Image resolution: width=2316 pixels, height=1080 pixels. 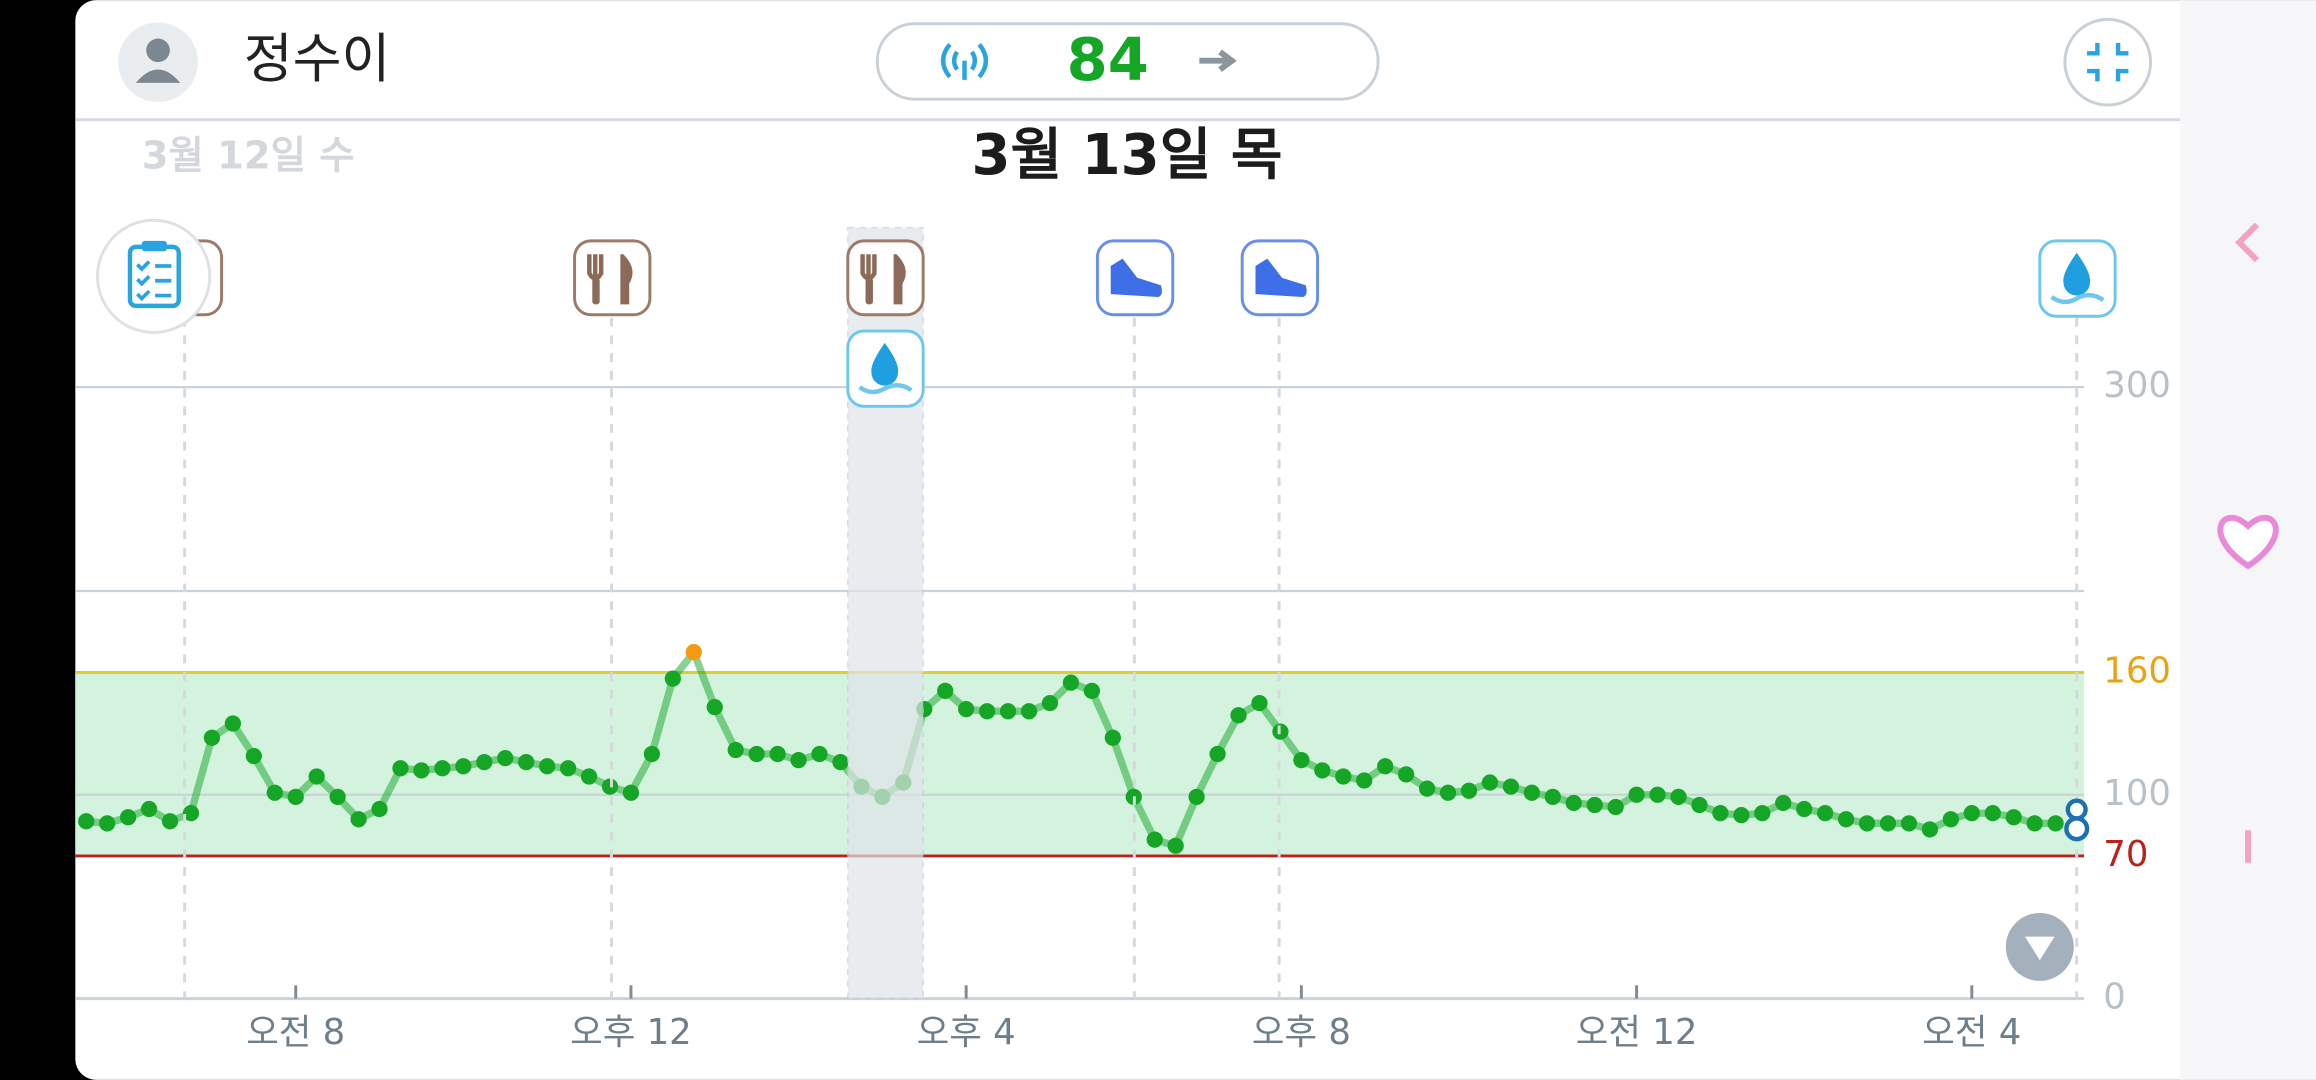 What do you see at coordinates (2137, 385) in the screenshot?
I see `y-tick-label: 300` at bounding box center [2137, 385].